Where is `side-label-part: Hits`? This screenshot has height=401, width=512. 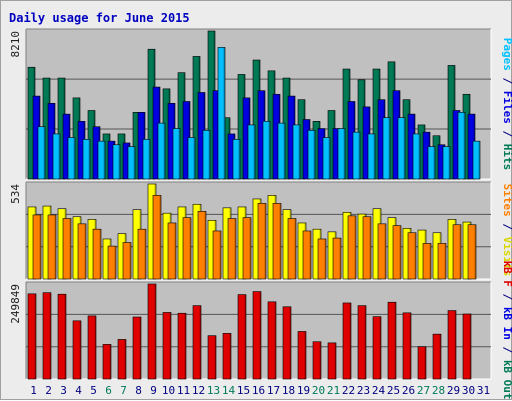 side-label-part: Hits is located at coordinates (506, 157).